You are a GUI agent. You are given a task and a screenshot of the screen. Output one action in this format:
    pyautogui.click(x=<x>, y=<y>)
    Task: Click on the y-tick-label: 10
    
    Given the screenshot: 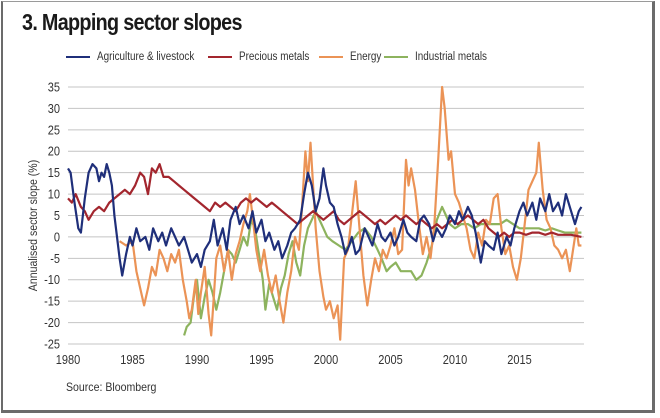 What is the action you would take?
    pyautogui.click(x=54, y=195)
    